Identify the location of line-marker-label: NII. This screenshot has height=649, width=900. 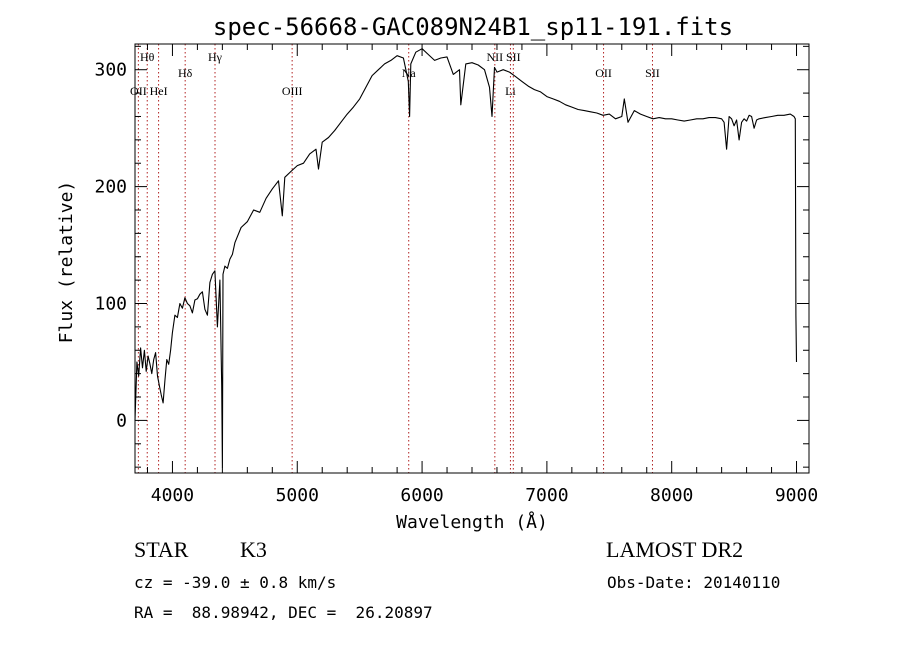
(495, 57).